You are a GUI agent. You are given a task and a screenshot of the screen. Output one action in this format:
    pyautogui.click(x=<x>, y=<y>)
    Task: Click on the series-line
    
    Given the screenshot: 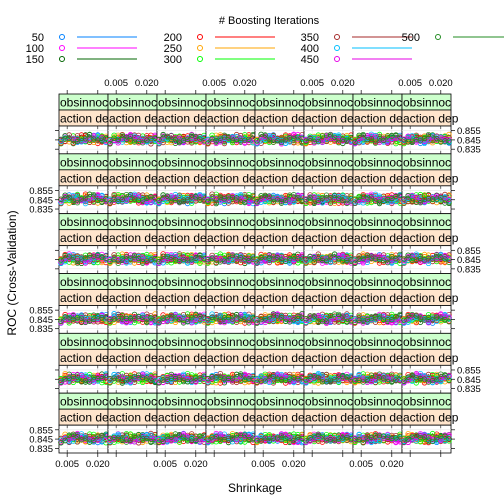 What is the action you would take?
    pyautogui.click(x=426, y=138)
    